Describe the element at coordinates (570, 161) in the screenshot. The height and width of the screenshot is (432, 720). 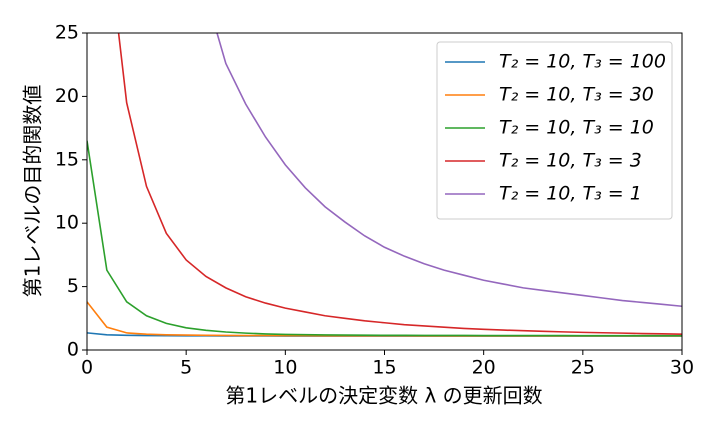
I see `legend-label: T₂ = 10, T₃ = 3` at that location.